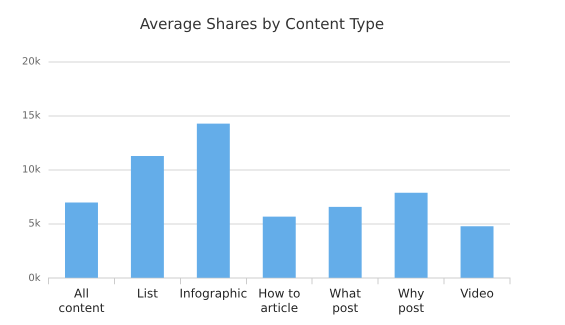  I want to click on y-tick-label: 15k, so click(31, 116).